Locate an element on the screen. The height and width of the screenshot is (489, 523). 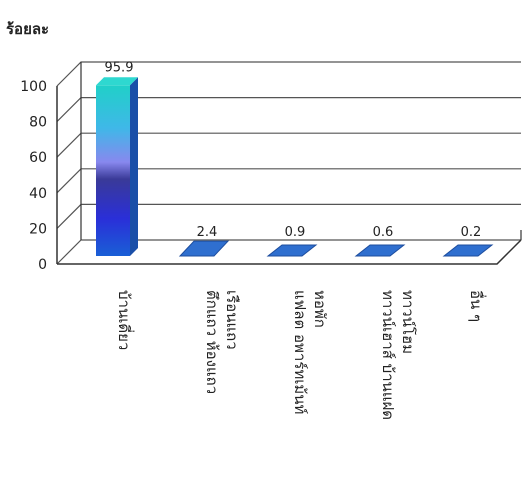
category-label: อื่น ๆ is located at coordinates (477, 306).